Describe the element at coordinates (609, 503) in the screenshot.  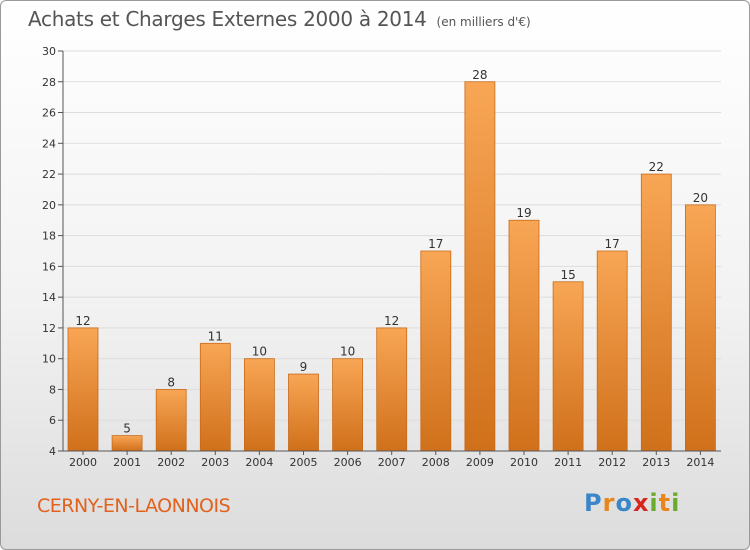
I see `logo-letter: r` at that location.